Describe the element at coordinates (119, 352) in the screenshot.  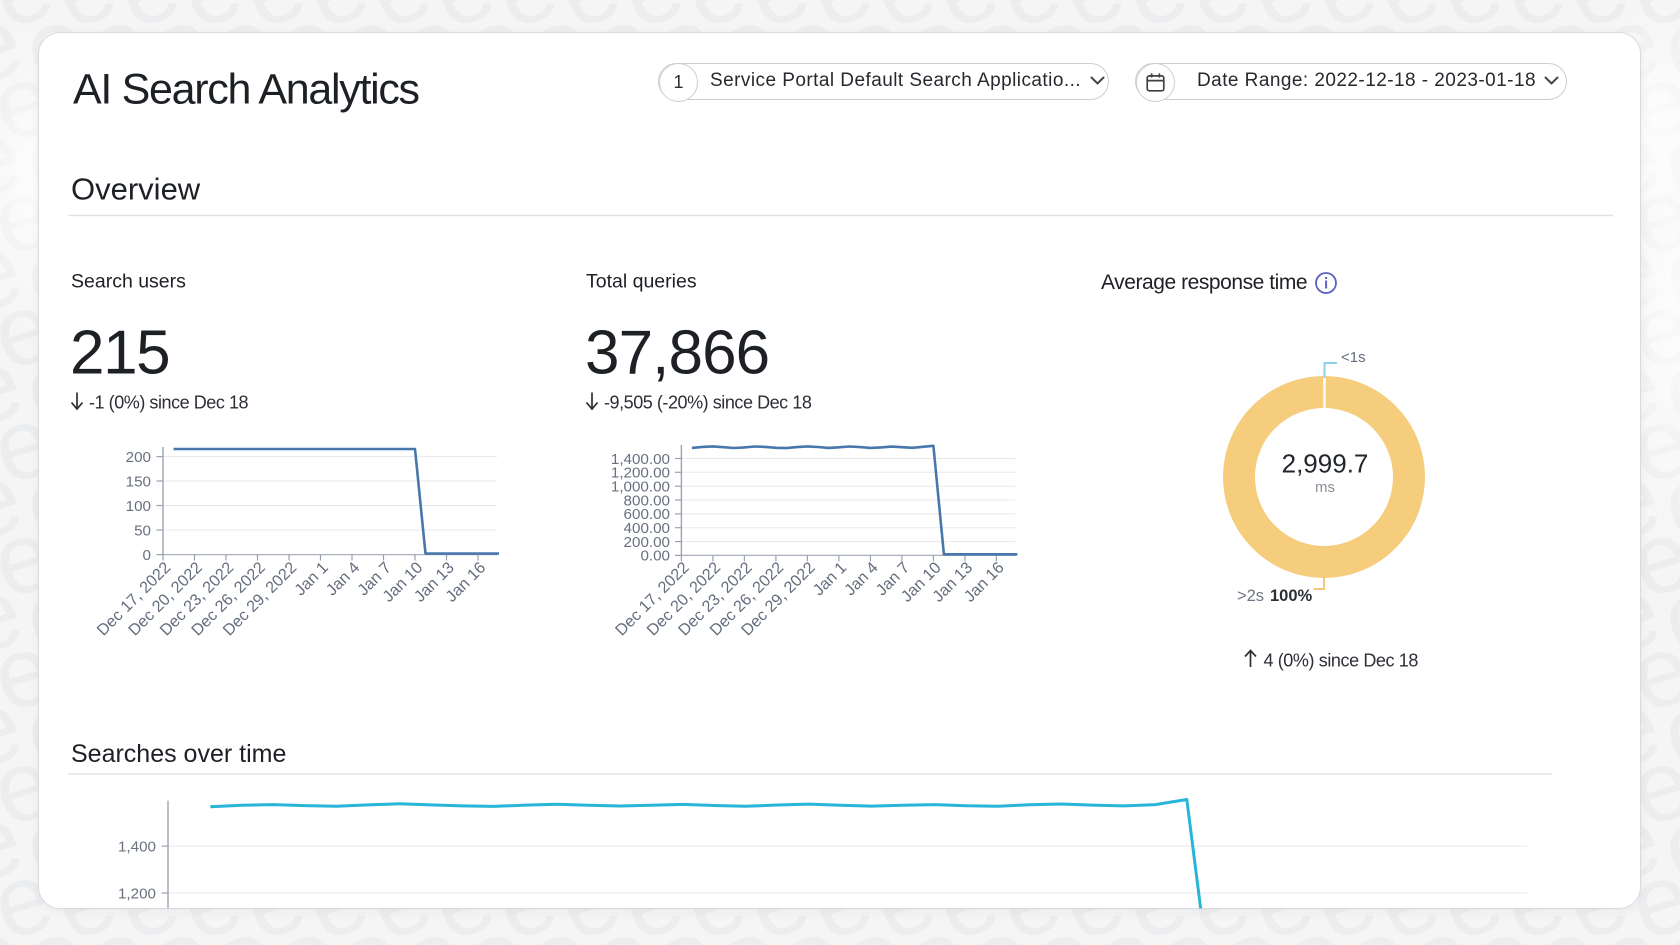
I see `svg-text: 215` at that location.